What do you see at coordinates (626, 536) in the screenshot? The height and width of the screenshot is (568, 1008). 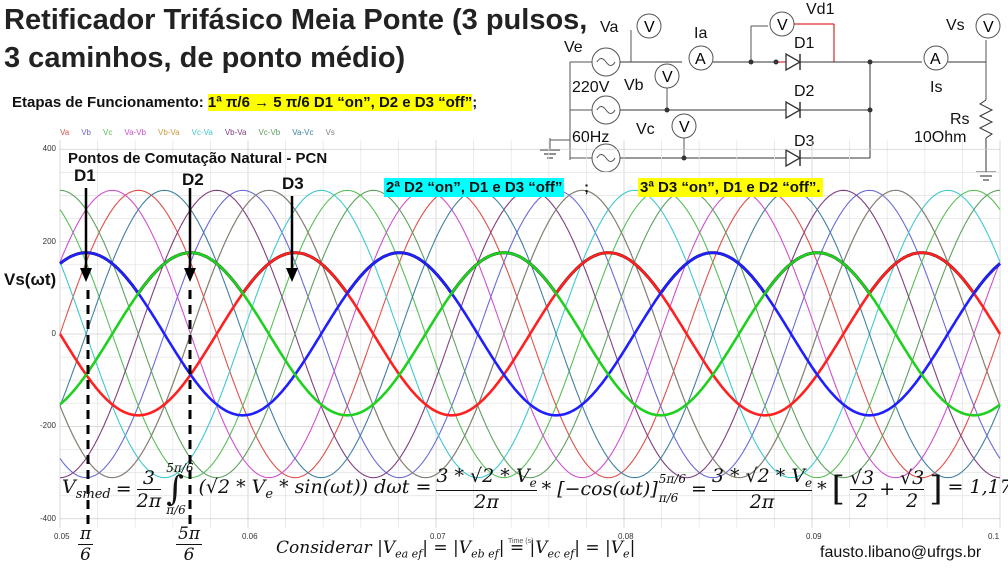 I see `x-tick-label: 0.08` at bounding box center [626, 536].